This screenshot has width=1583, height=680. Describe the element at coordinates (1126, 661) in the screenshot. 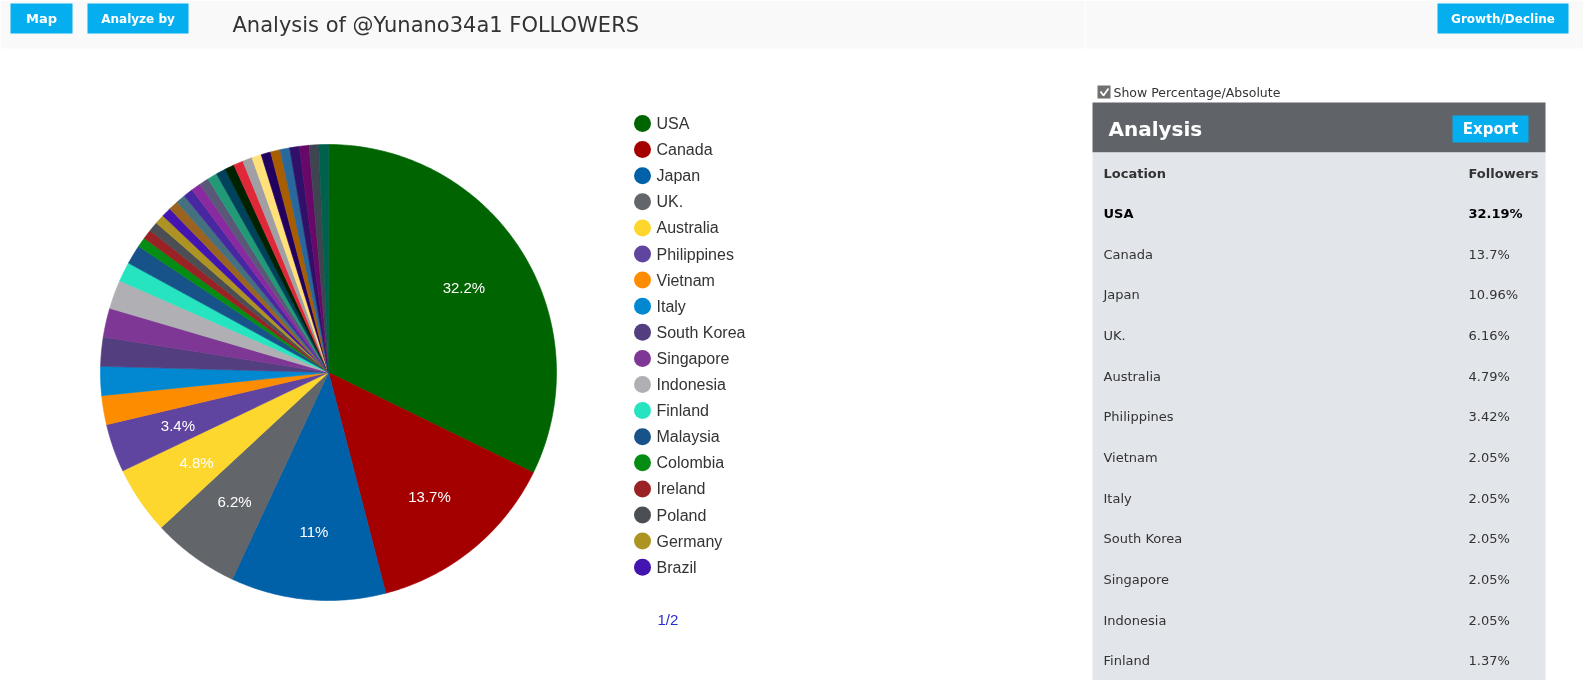

I see `category-label: Finland` at that location.